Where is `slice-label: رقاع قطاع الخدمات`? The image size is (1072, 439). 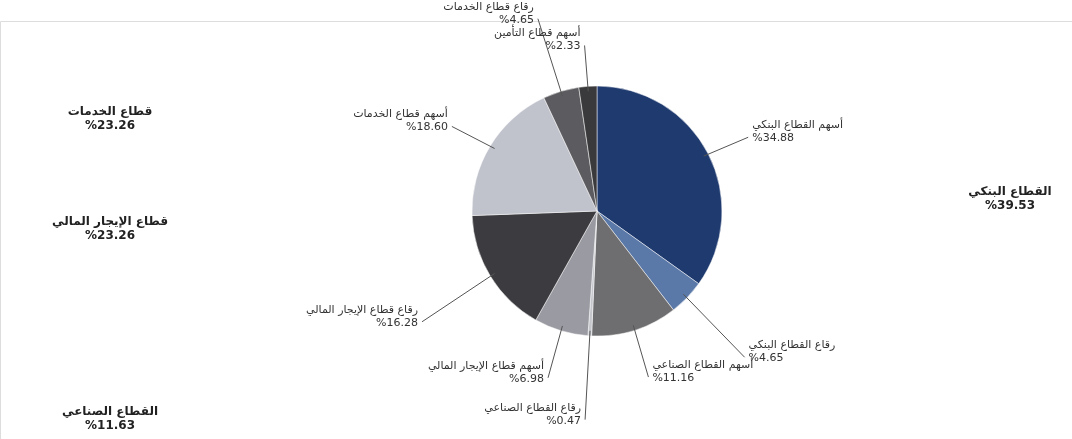
slice-label: رقاع قطاع الخدمات is located at coordinates (488, 6).